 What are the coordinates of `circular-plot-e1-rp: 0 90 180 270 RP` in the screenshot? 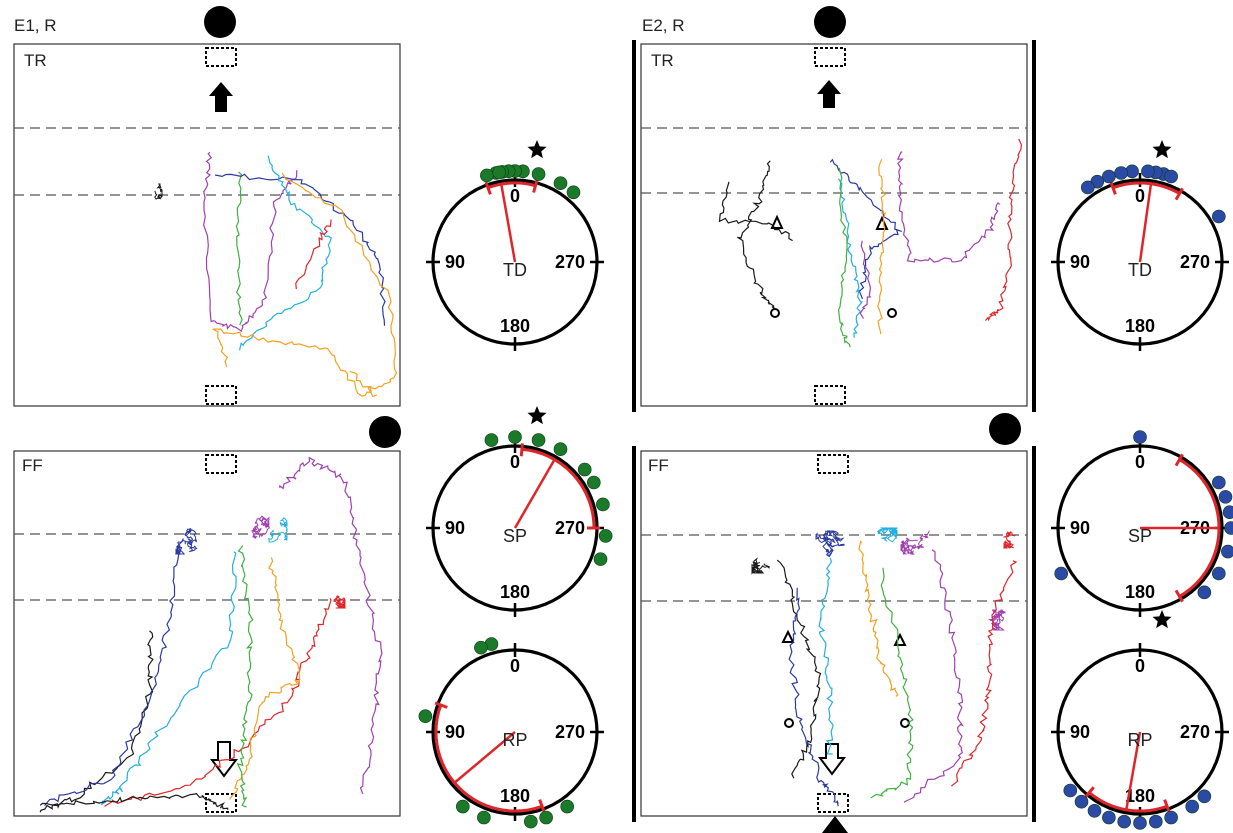 It's located at (511, 733).